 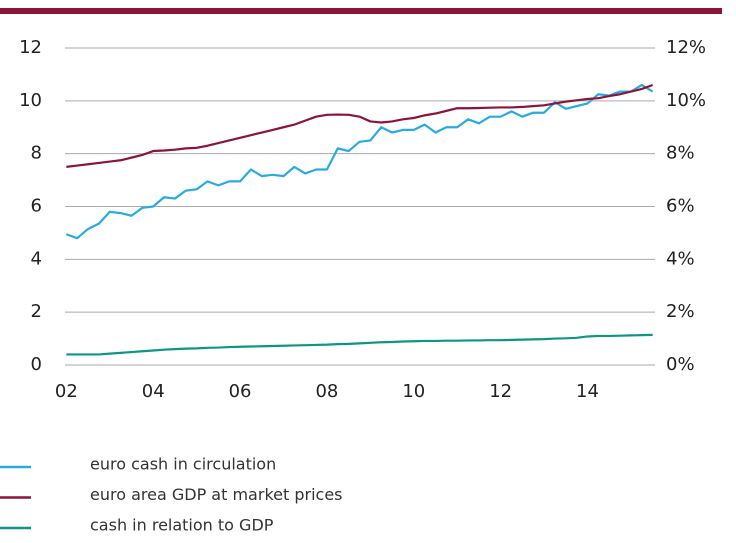 What do you see at coordinates (680, 153) in the screenshot?
I see `y2-tick-label: 8%` at bounding box center [680, 153].